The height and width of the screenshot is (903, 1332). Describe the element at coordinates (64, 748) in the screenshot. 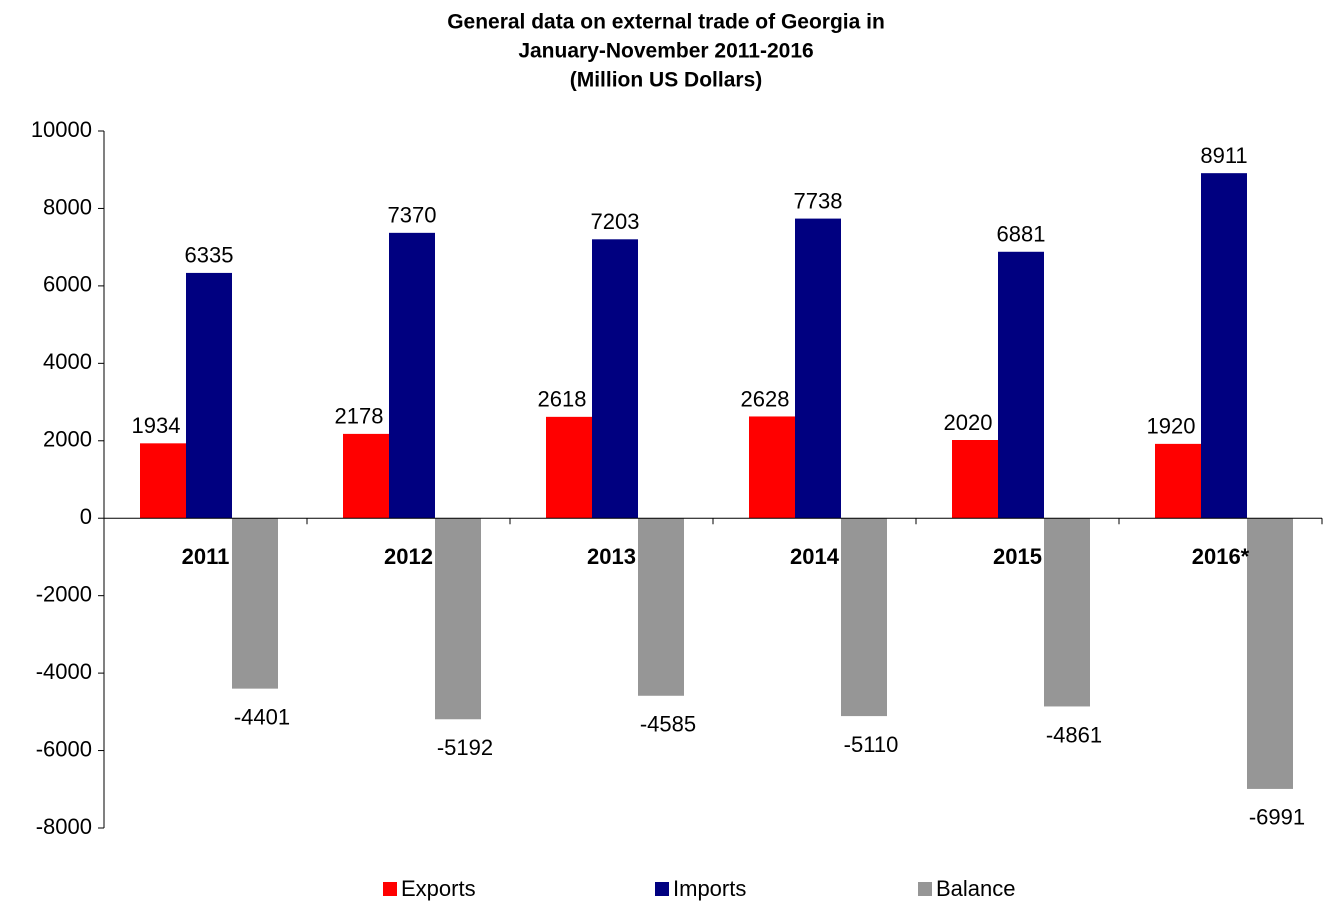

I see `y-tick-label: -6000` at that location.